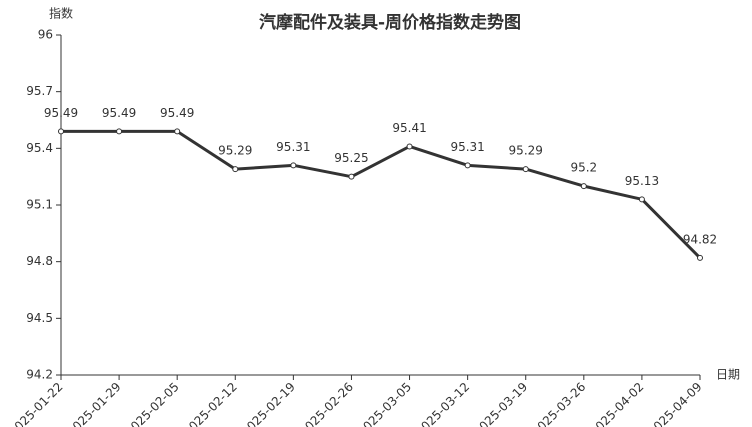 This screenshot has height=427, width=752. I want to click on x-tick-label: 2025-04-09, so click(674, 403).